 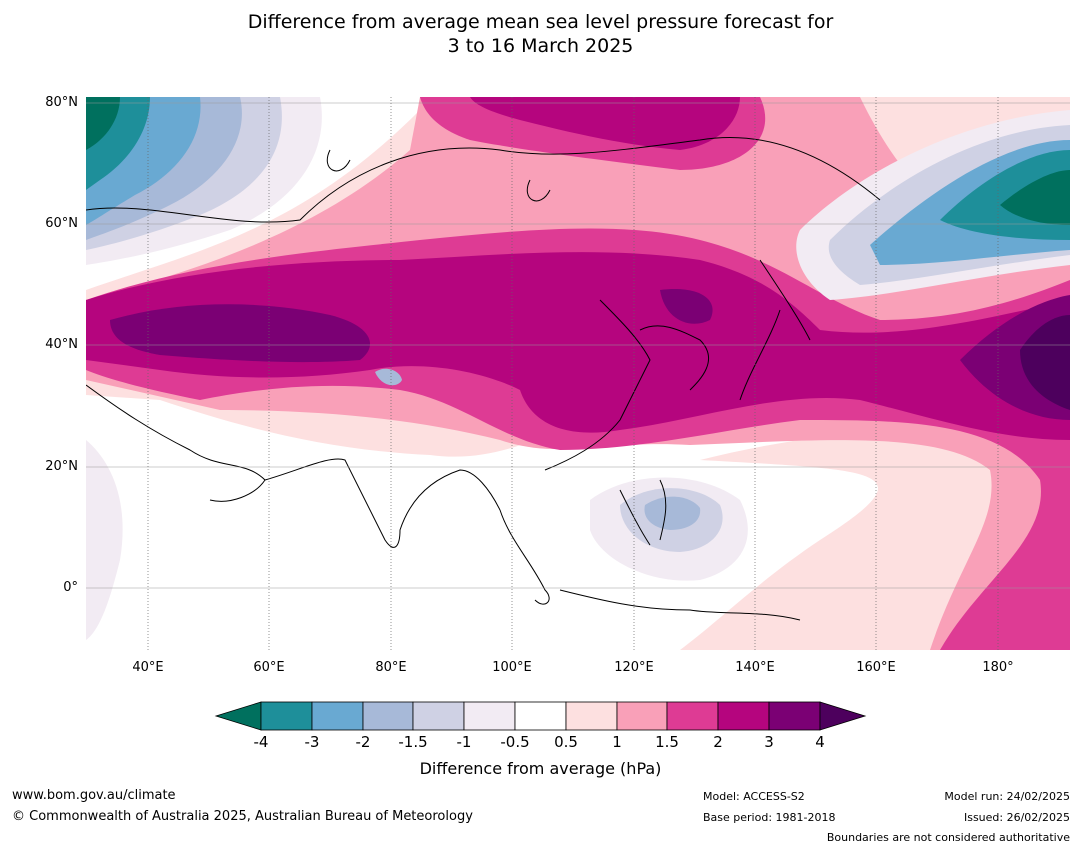 I want to click on anomaly-region-neg-4-nw, so click(x=103, y=123).